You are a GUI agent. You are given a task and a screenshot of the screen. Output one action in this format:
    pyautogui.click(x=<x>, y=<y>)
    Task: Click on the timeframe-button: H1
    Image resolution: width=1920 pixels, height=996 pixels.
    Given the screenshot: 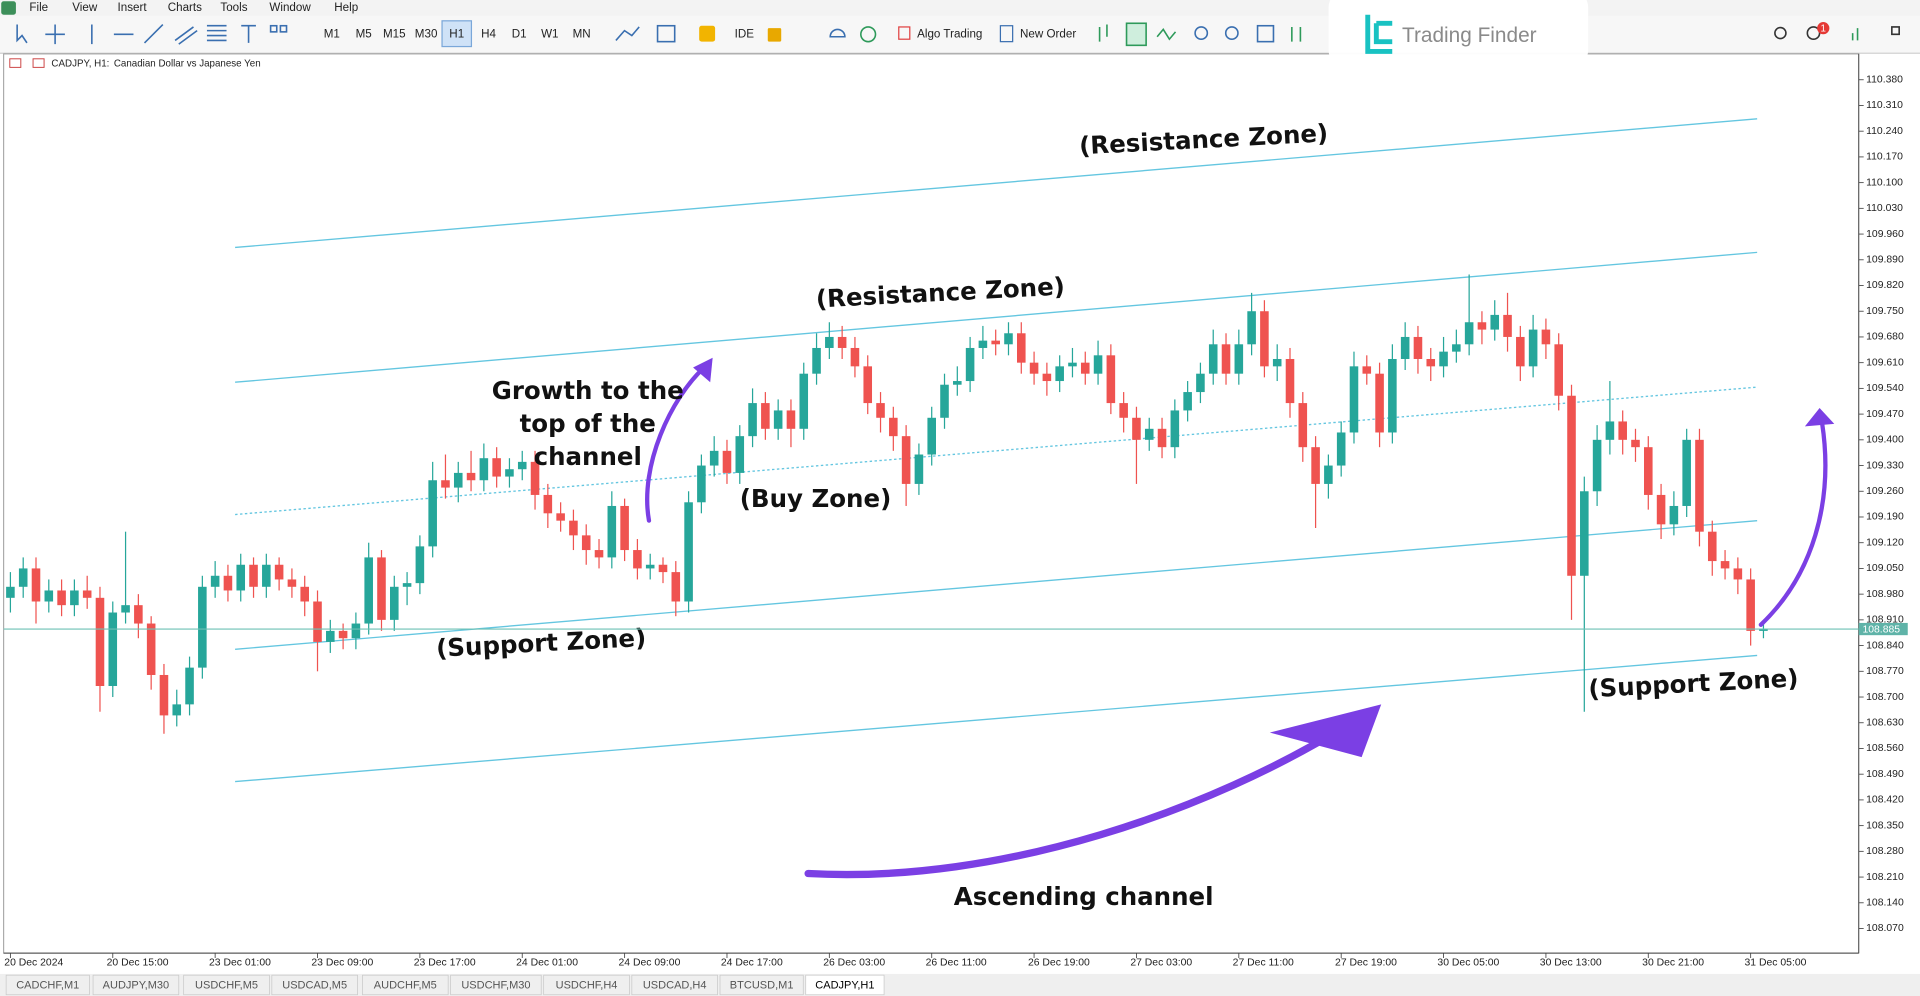 What is the action you would take?
    pyautogui.click(x=456, y=33)
    